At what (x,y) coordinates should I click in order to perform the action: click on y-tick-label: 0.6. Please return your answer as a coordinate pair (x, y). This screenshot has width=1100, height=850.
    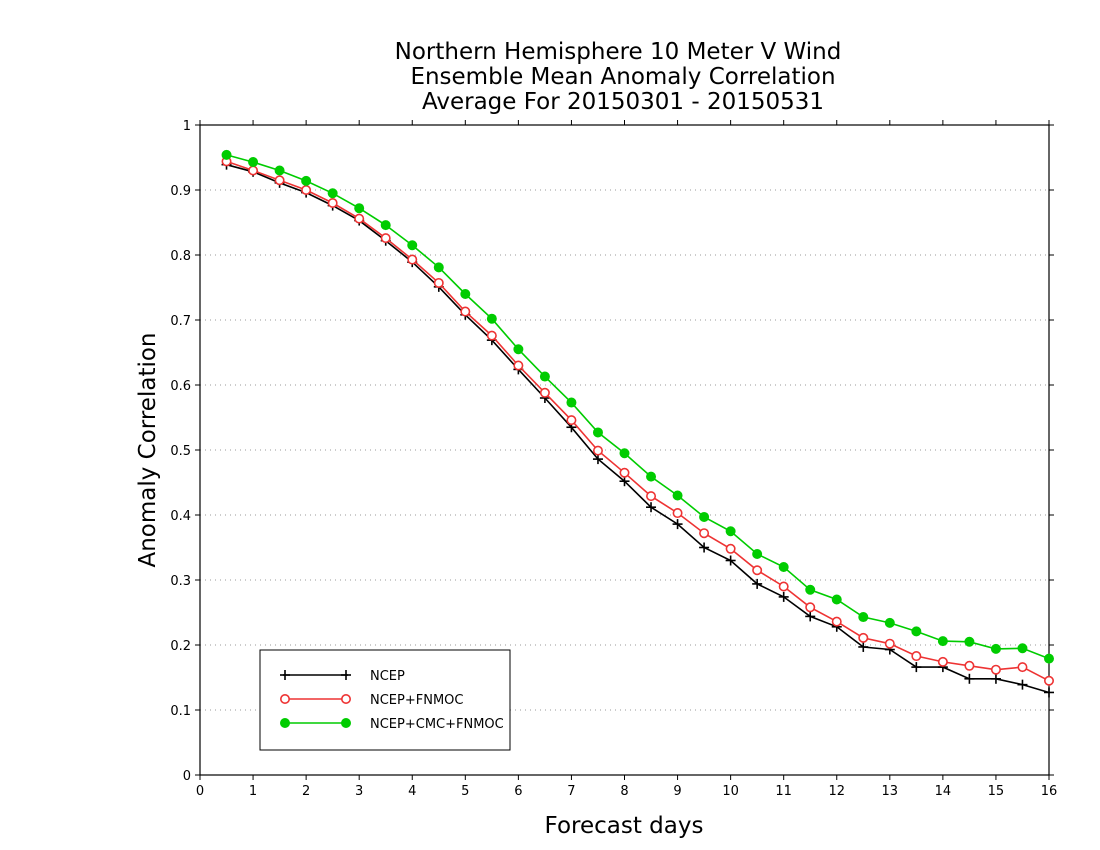
    Looking at the image, I should click on (180, 386).